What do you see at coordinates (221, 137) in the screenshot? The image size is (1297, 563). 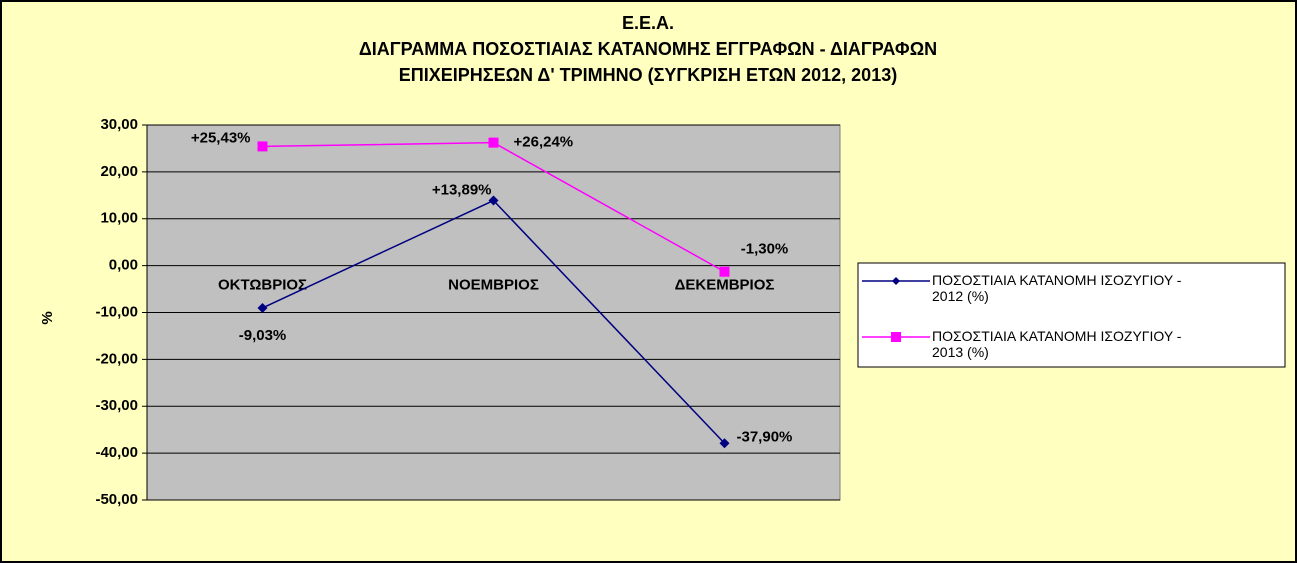 I see `data-label: +25,43%` at bounding box center [221, 137].